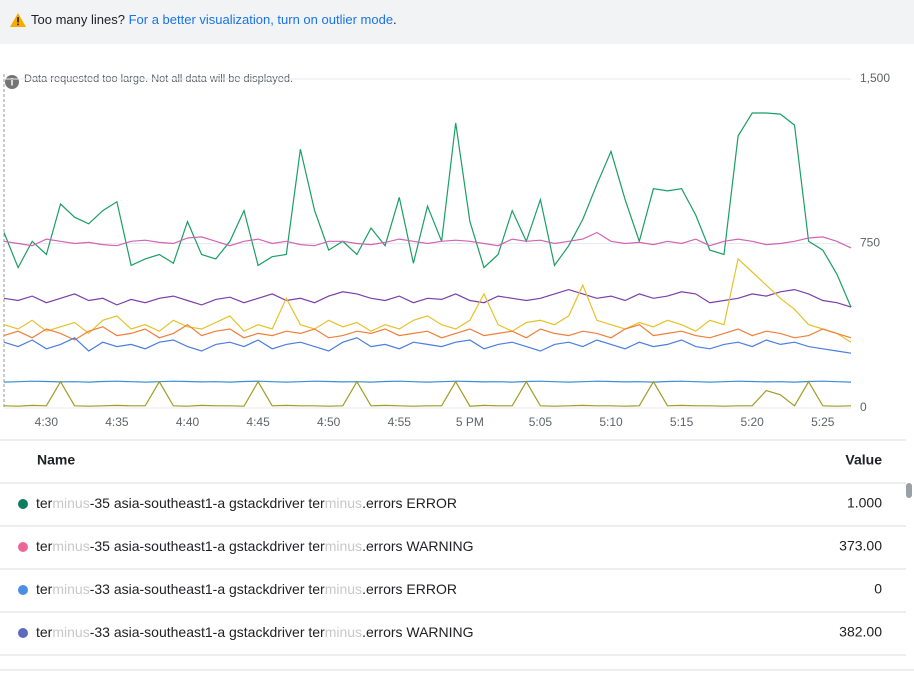  What do you see at coordinates (878, 589) in the screenshot?
I see `row-value: 0` at bounding box center [878, 589].